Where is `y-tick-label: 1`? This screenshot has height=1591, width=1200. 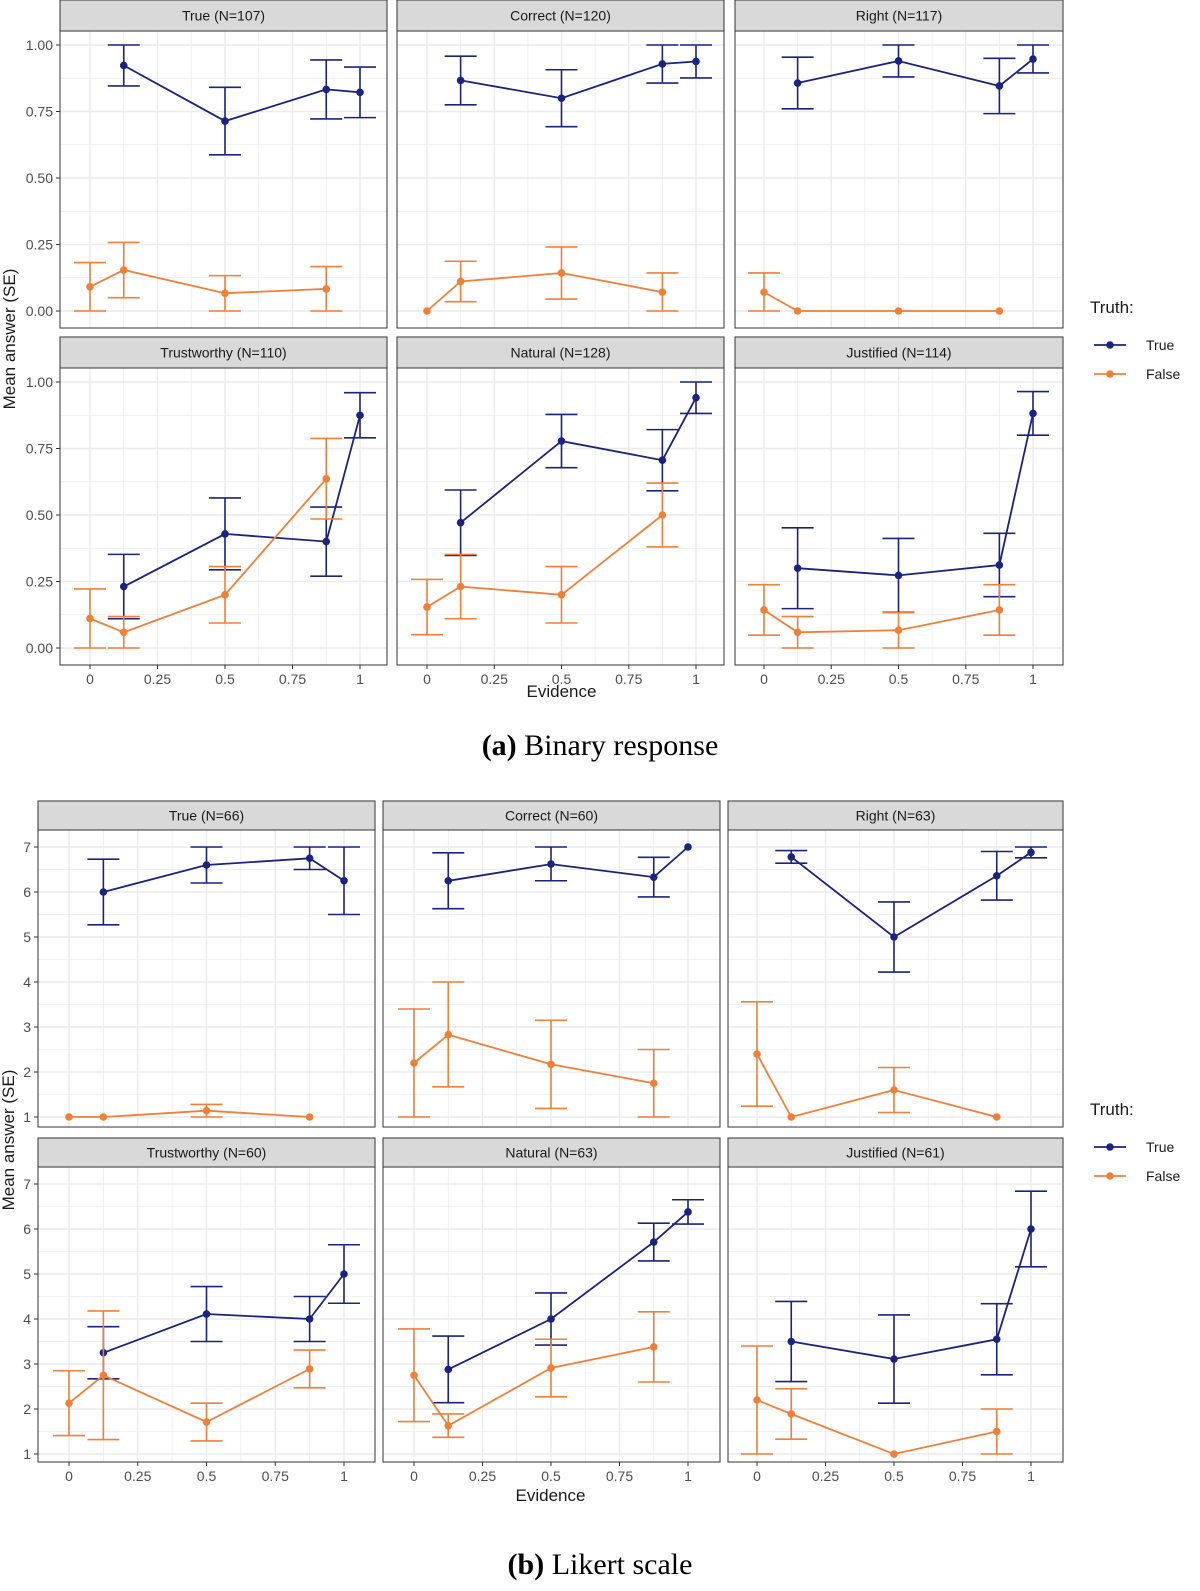 y-tick-label: 1 is located at coordinates (27, 1117).